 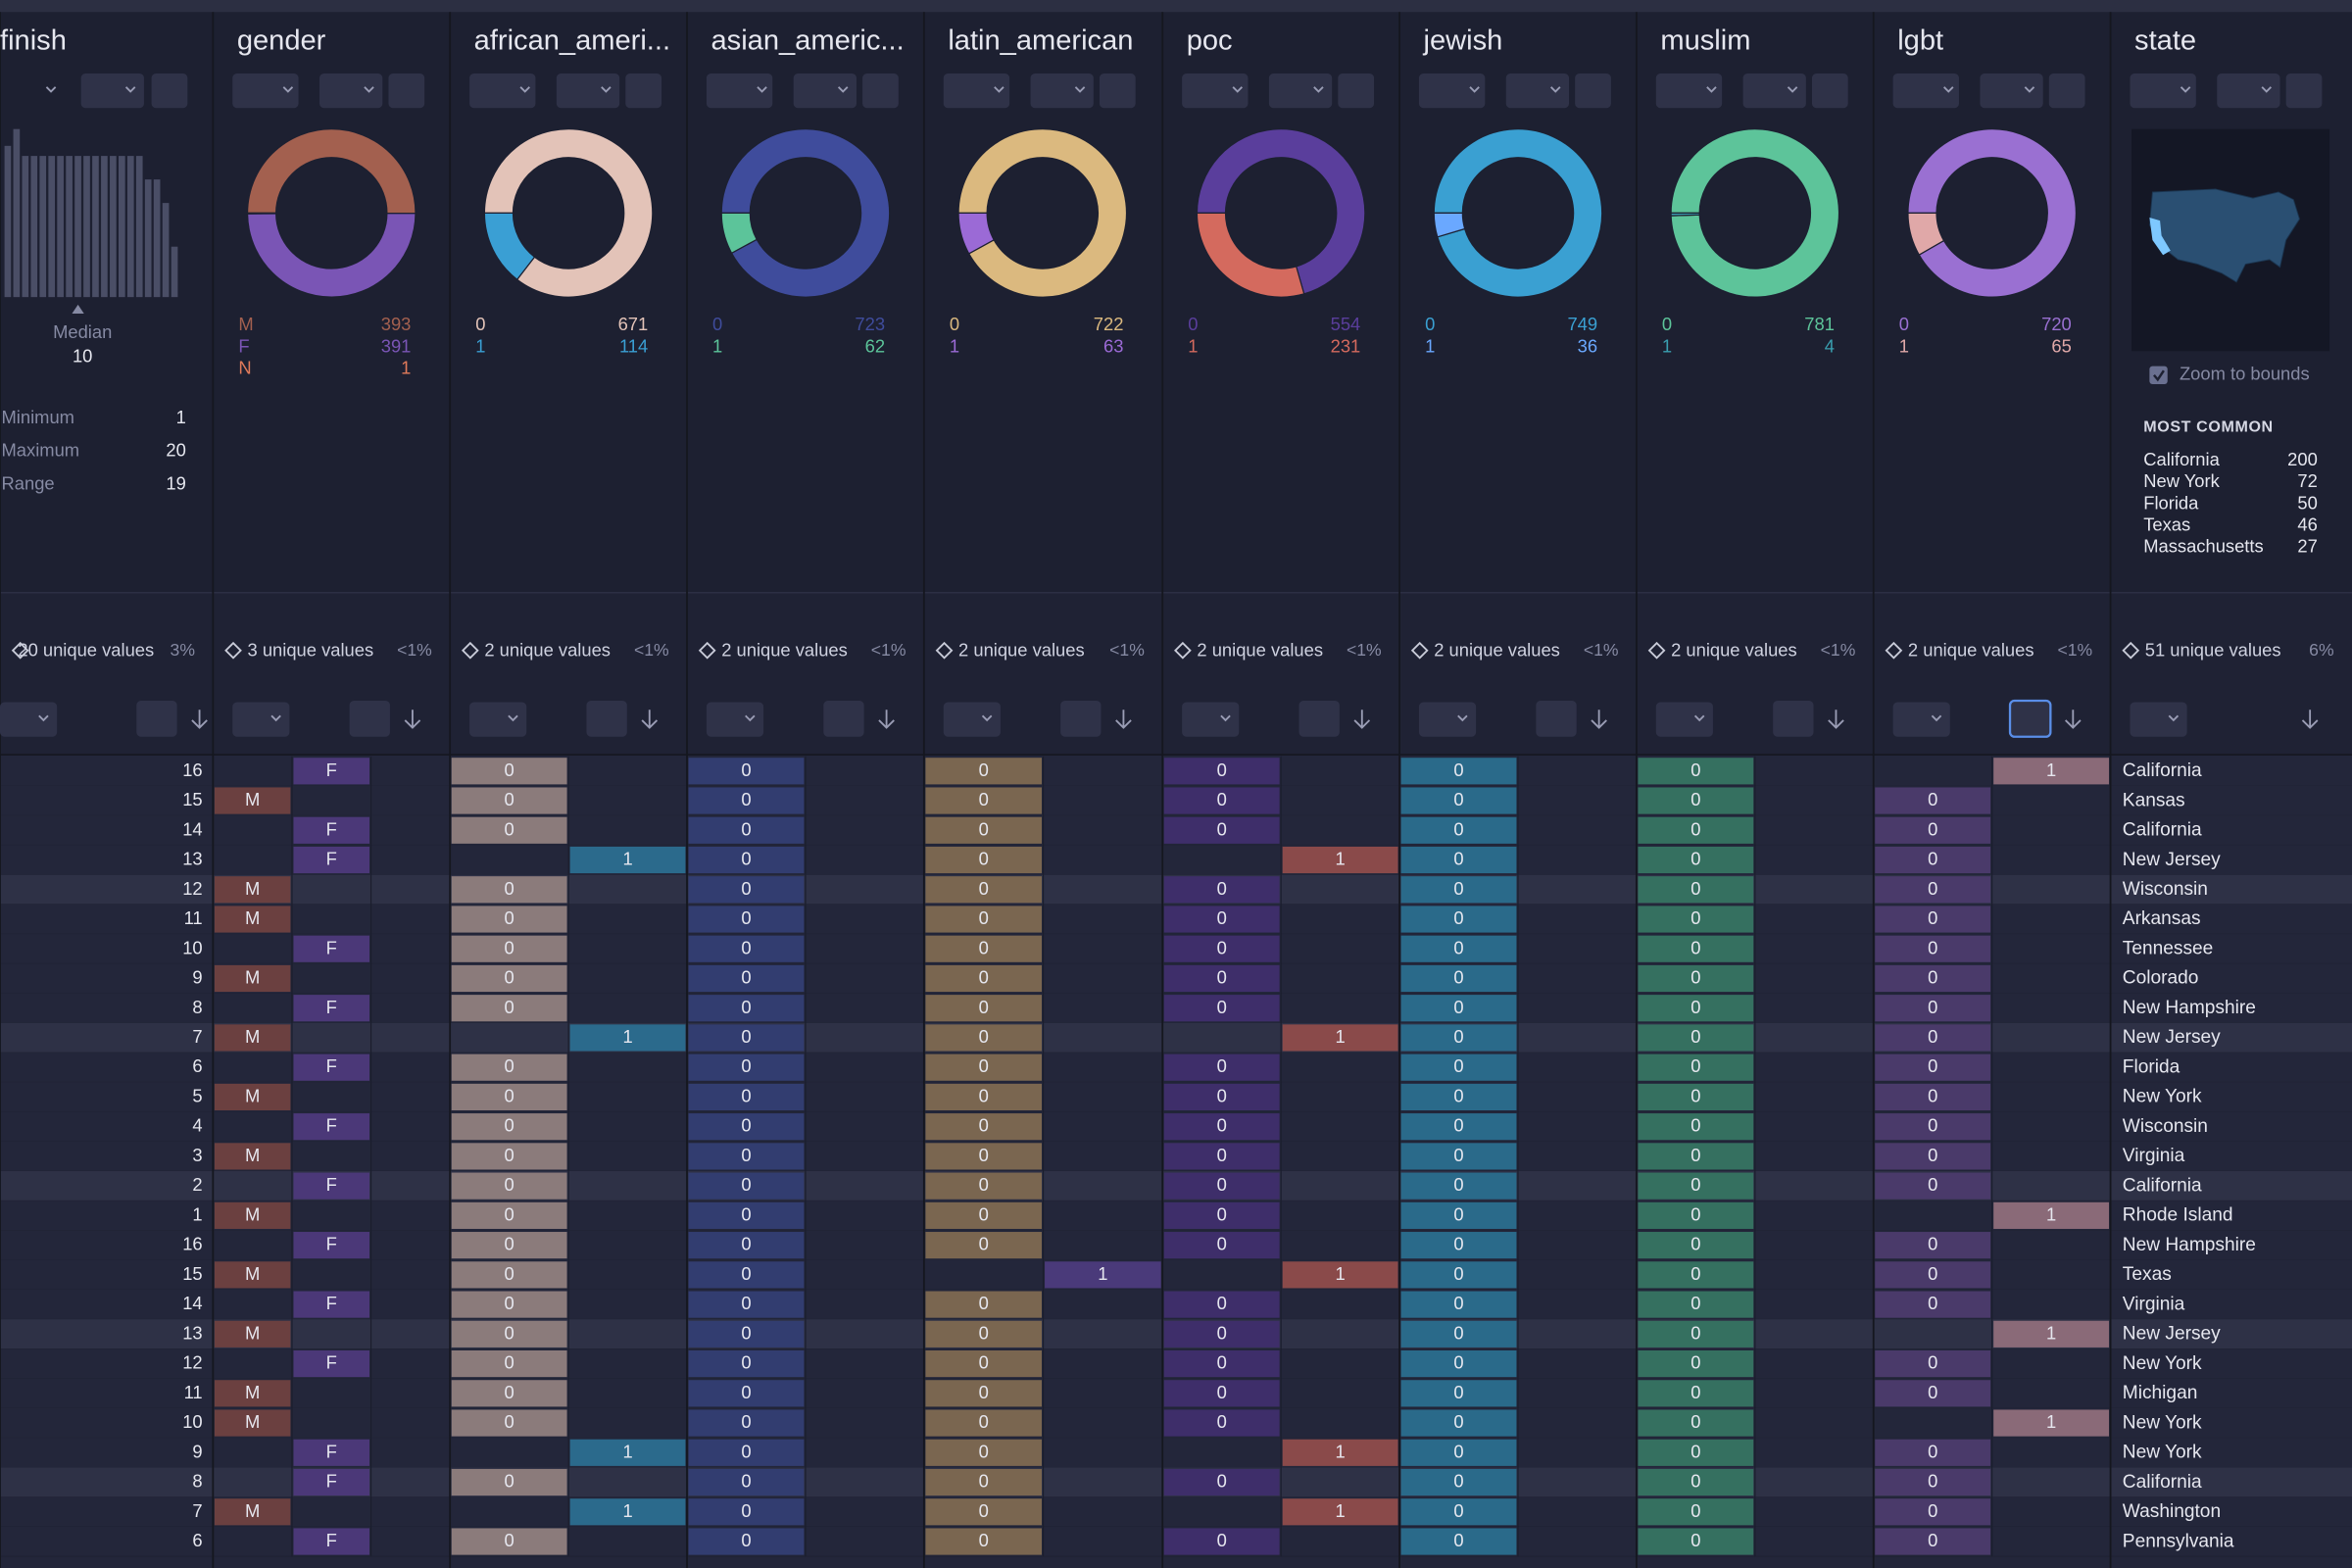 I want to click on cell-value: 1, so click(x=1340, y=859).